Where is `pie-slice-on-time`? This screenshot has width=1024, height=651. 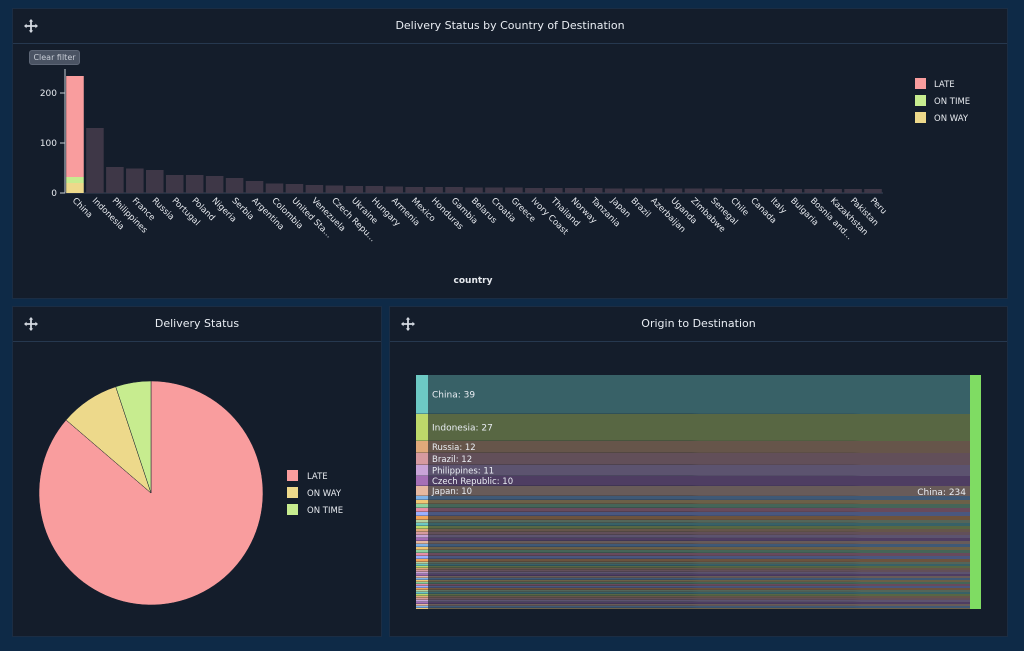
pie-slice-on-time is located at coordinates (133, 437).